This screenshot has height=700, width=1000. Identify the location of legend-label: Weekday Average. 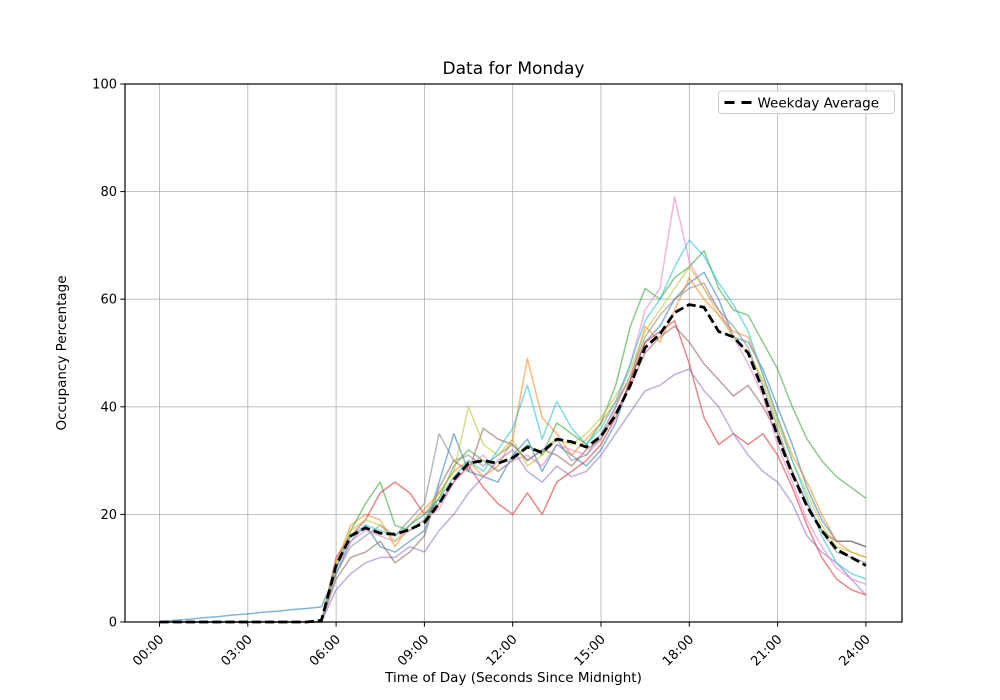
(819, 104).